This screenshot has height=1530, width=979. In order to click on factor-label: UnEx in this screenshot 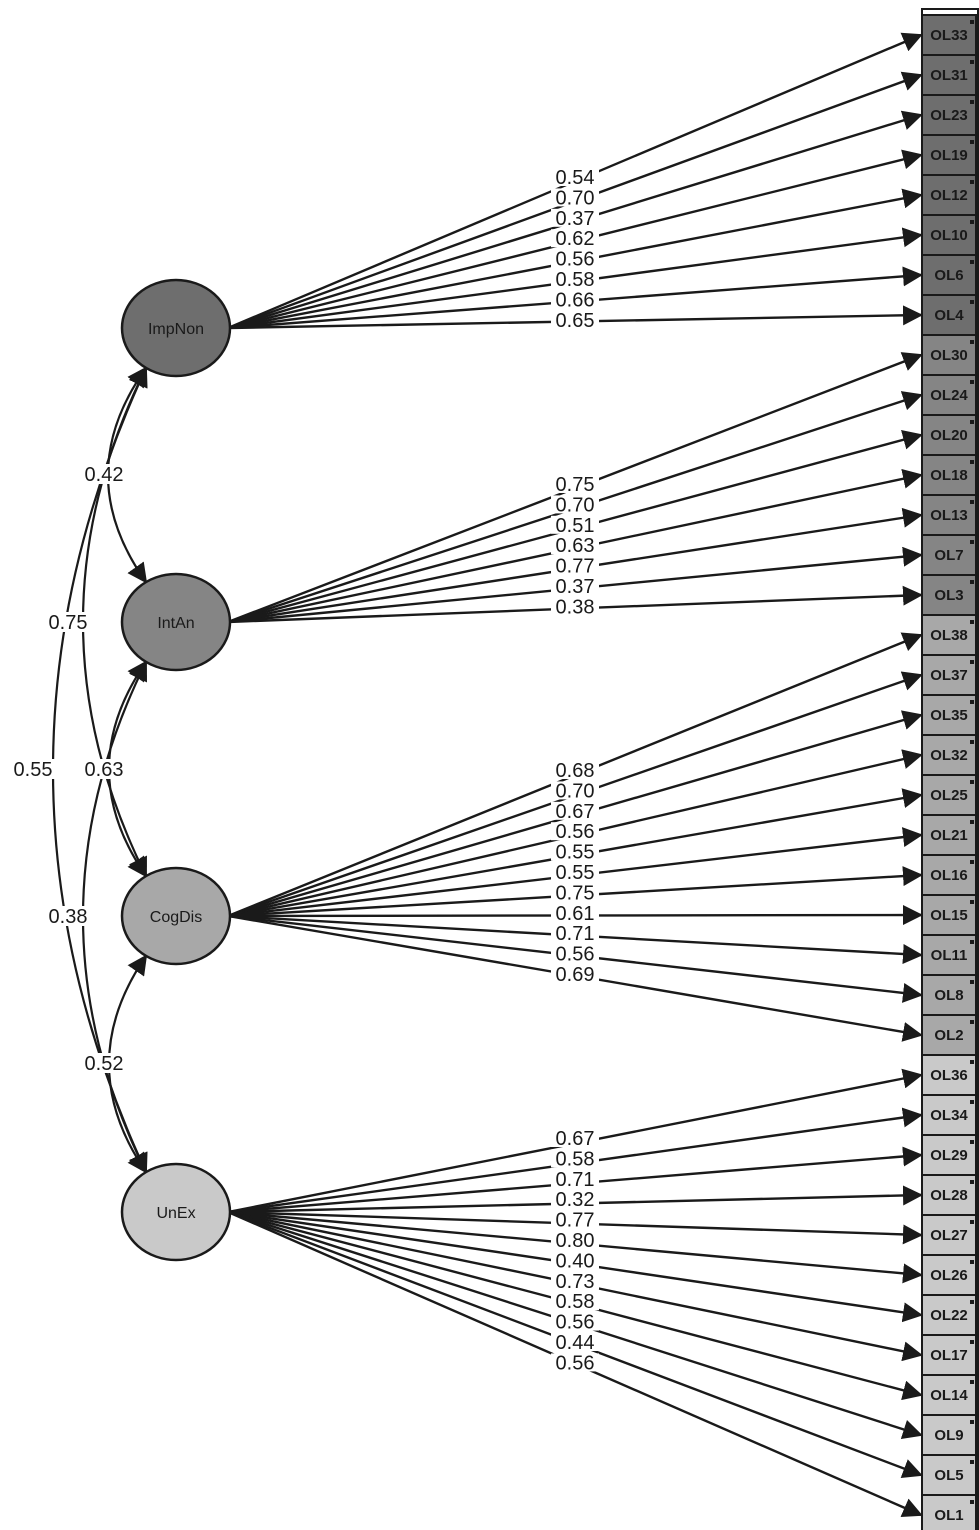, I will do `click(175, 1213)`.